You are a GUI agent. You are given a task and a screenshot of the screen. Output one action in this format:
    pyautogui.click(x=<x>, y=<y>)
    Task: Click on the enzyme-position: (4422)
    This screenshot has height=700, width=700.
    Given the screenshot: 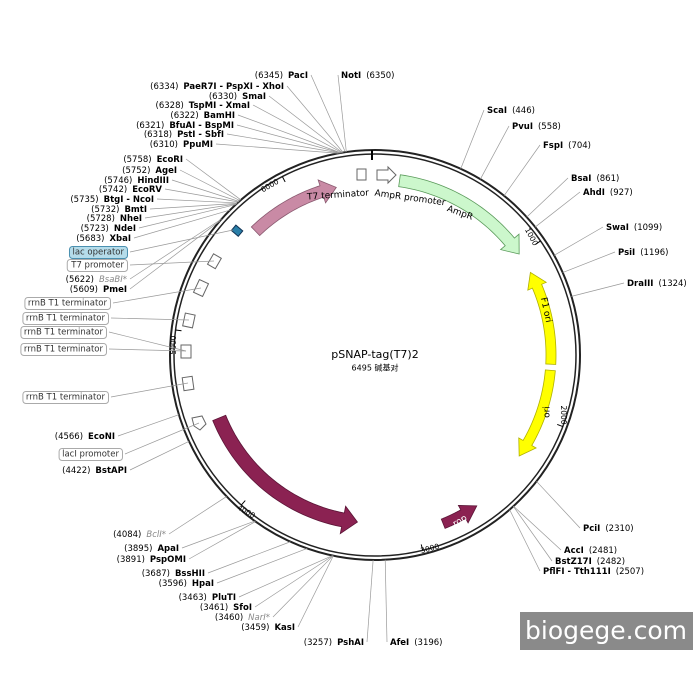 What is the action you would take?
    pyautogui.click(x=76, y=471)
    